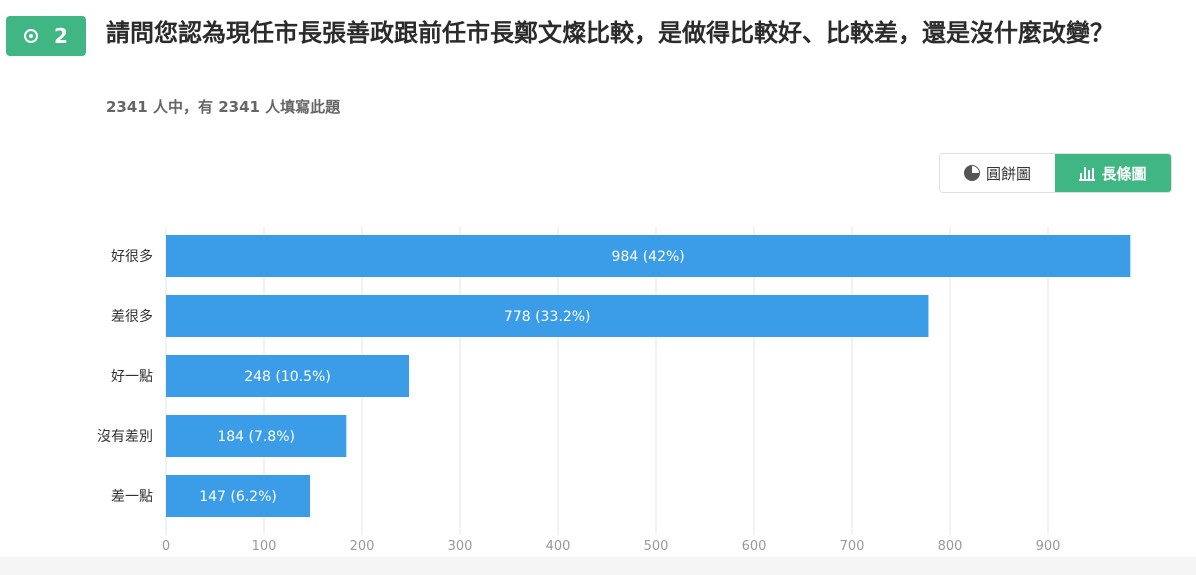 The image size is (1196, 575). Describe the element at coordinates (132, 377) in the screenshot. I see `category-label: 好一點` at that location.